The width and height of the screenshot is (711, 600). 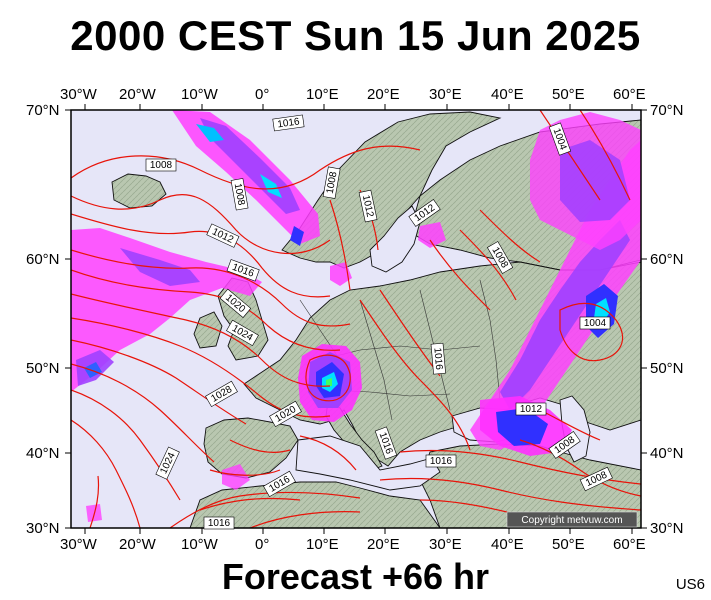 I want to click on lon-label-top: 10°W, so click(x=199, y=94).